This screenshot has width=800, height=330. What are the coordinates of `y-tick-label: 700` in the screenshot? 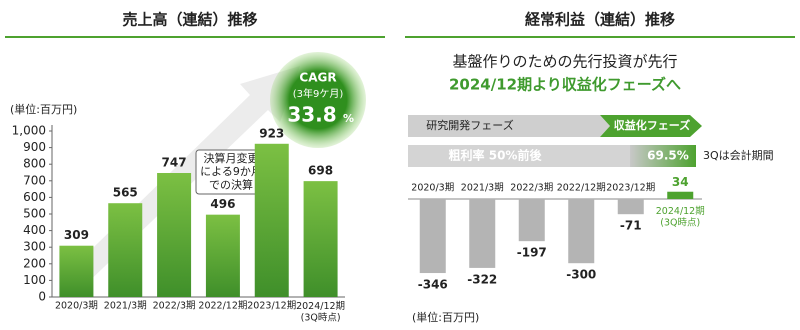 It's located at (34, 180).